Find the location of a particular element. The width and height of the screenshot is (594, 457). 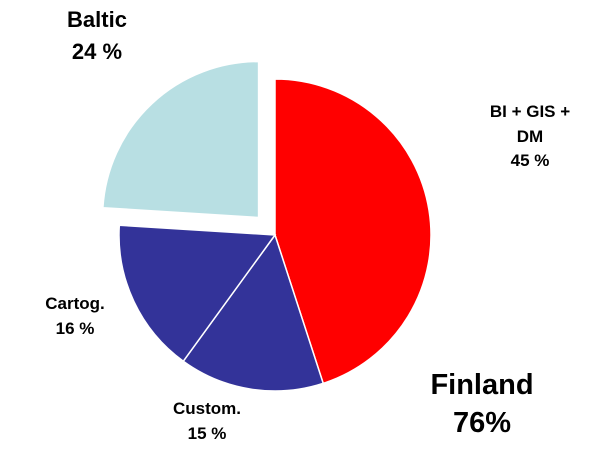

value-label: 15 % is located at coordinates (207, 433).